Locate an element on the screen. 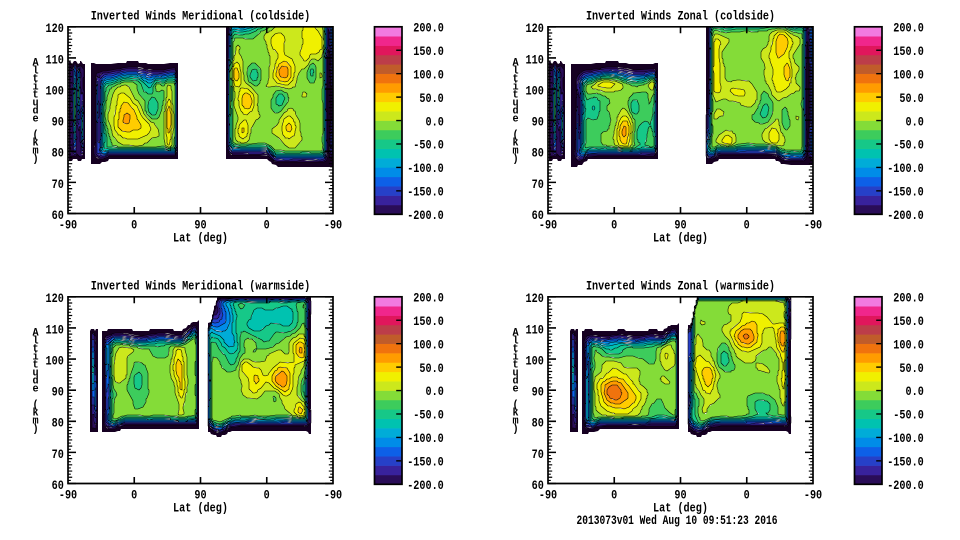  svg-text:Inverted Winds Meridional (col: Inverted Winds Meridional (coldside) is located at coordinates (201, 16).